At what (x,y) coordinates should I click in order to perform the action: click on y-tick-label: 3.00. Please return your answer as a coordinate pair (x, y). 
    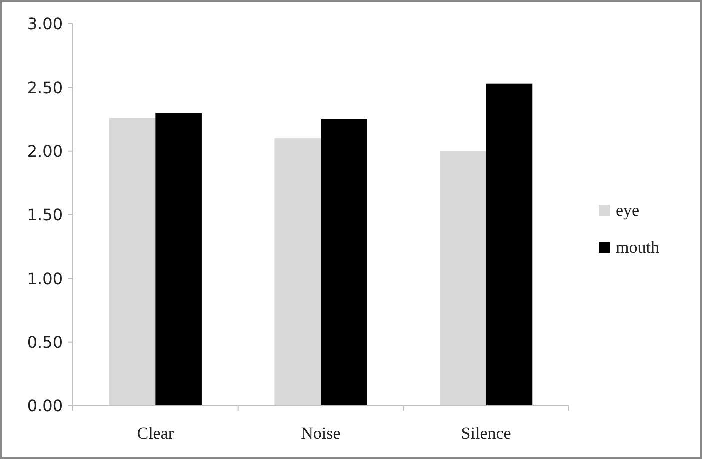
    Looking at the image, I should click on (45, 24).